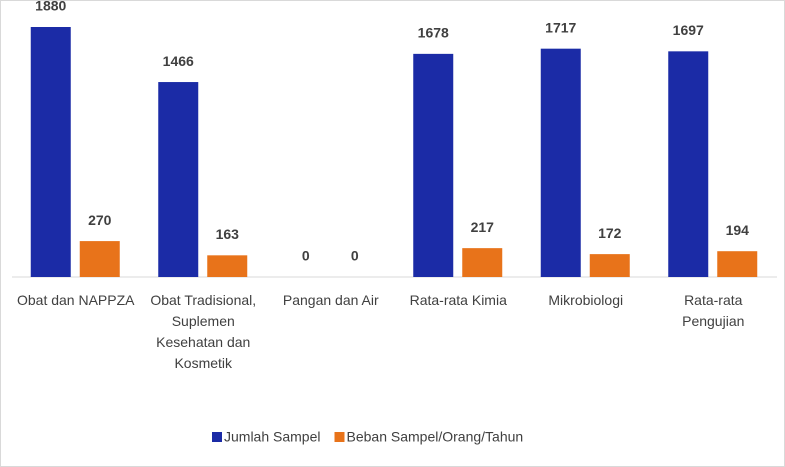  What do you see at coordinates (458, 300) in the screenshot?
I see `x-tick-label: Rata-rata Kimia` at bounding box center [458, 300].